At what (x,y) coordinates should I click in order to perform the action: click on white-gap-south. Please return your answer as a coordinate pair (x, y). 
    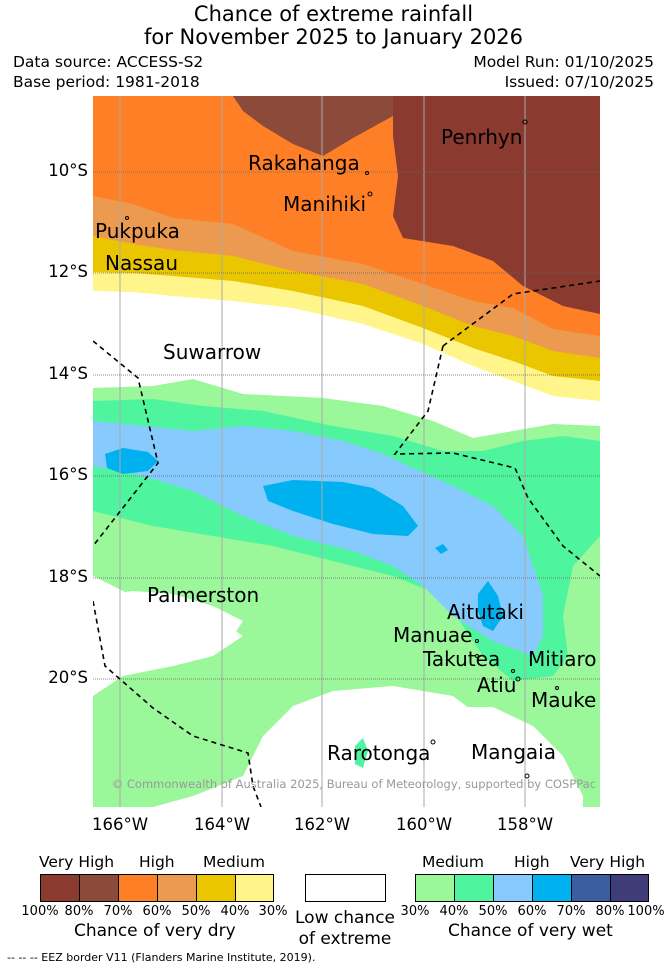
    Looking at the image, I should click on (168, 626).